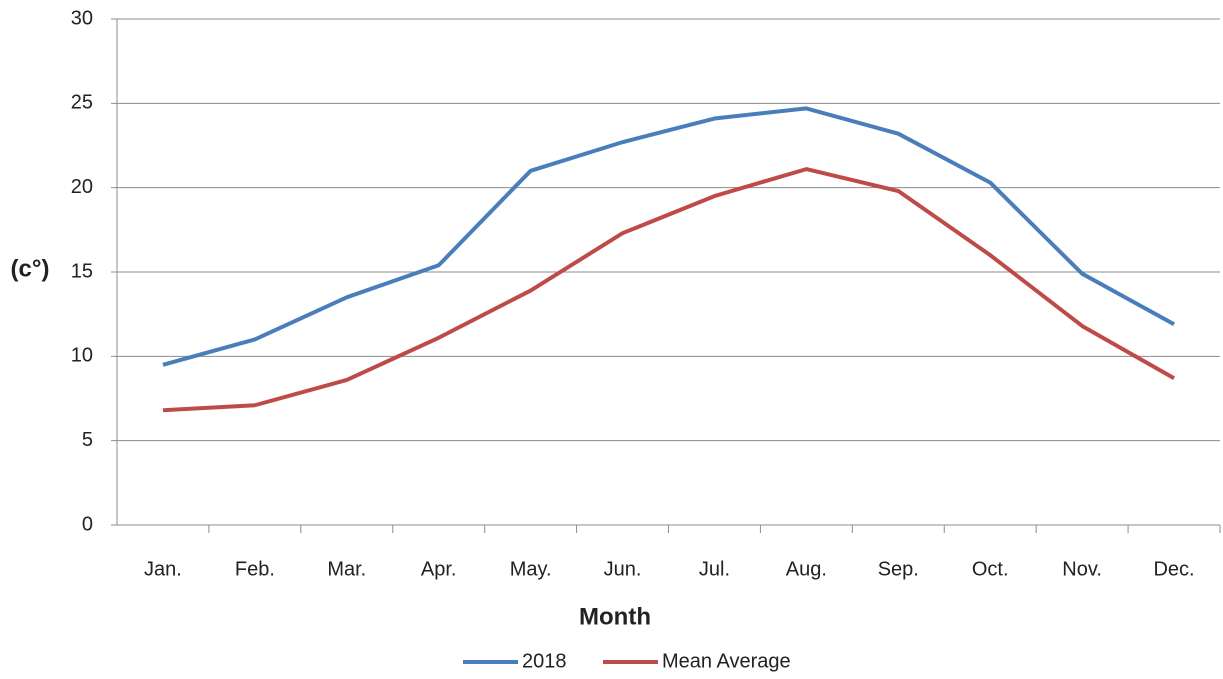 The width and height of the screenshot is (1223, 679). What do you see at coordinates (990, 569) in the screenshot?
I see `x-tick-label: Oct.` at bounding box center [990, 569].